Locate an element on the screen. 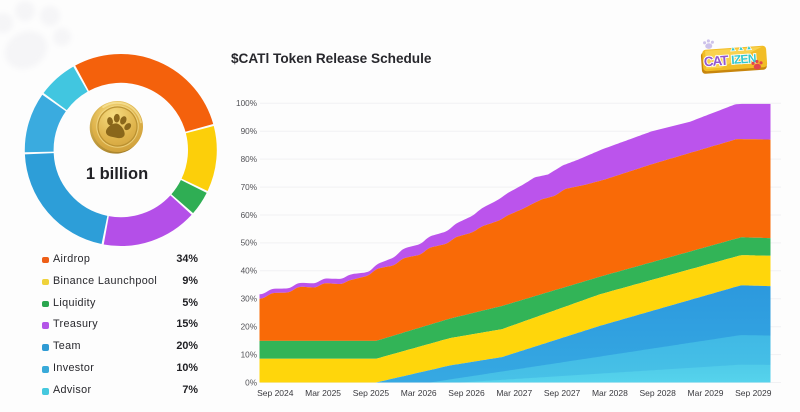 This screenshot has height=412, width=800. svg-text: 30% is located at coordinates (249, 299).